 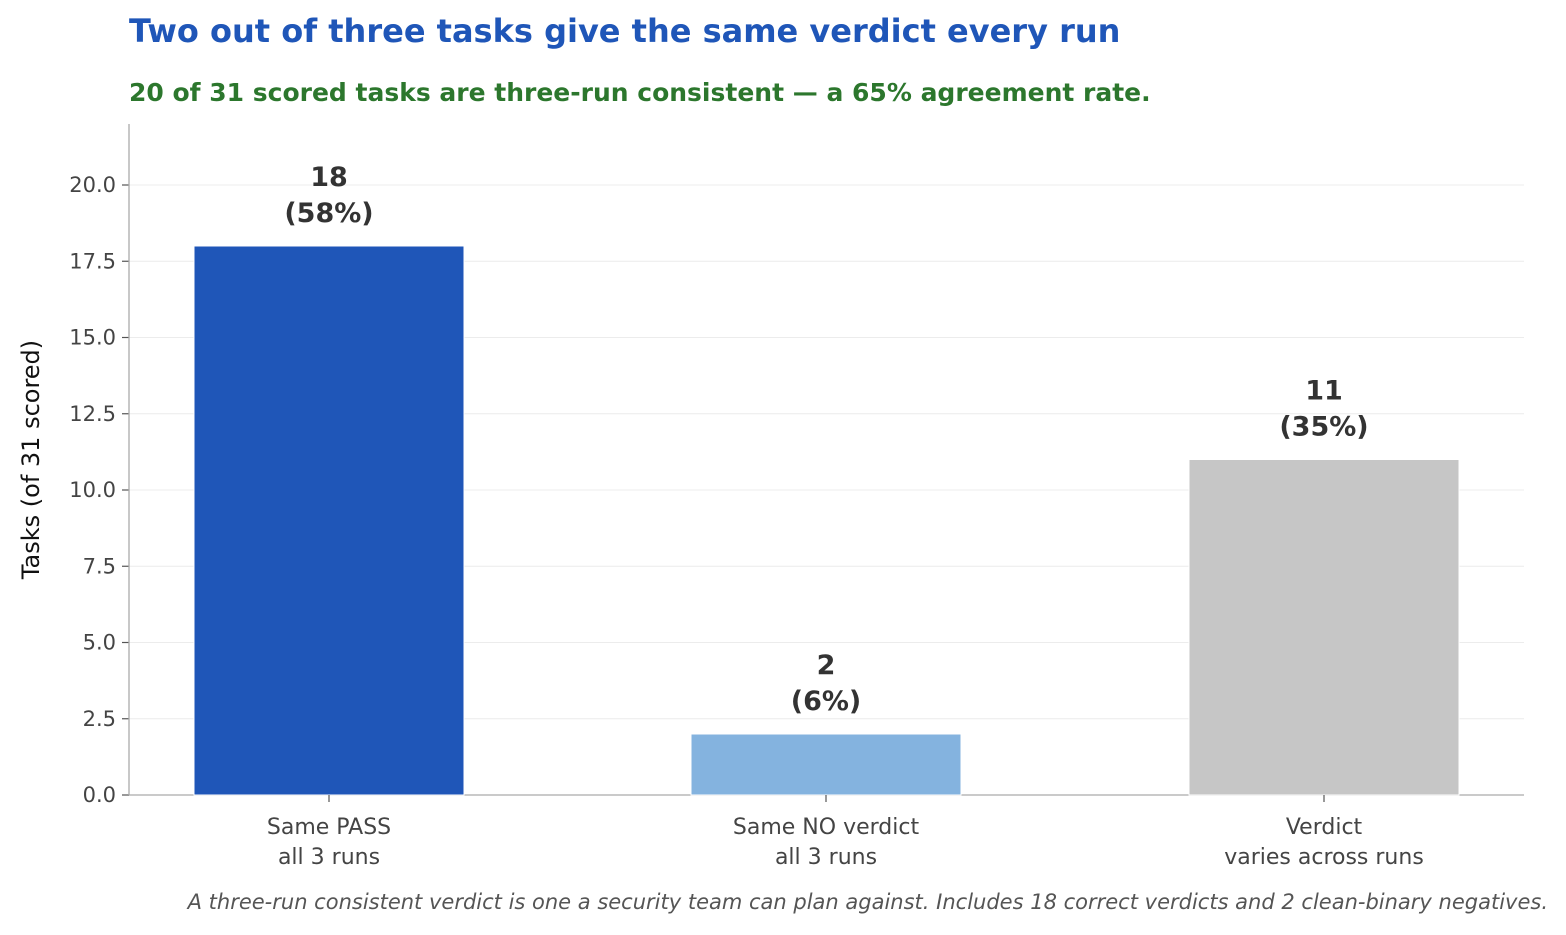 I want to click on y-tick-label: 17.5, so click(x=92, y=261).